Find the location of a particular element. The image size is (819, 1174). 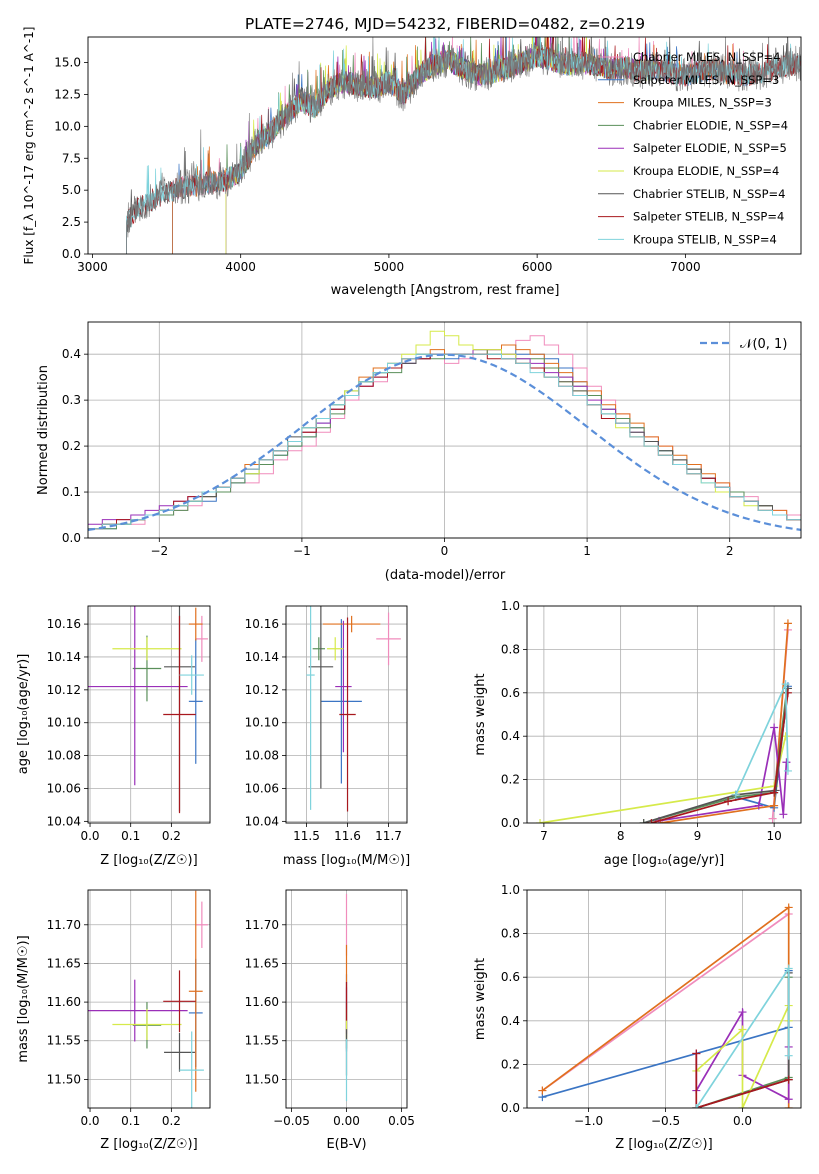

x-tick-label: 11.7 is located at coordinates (388, 836).